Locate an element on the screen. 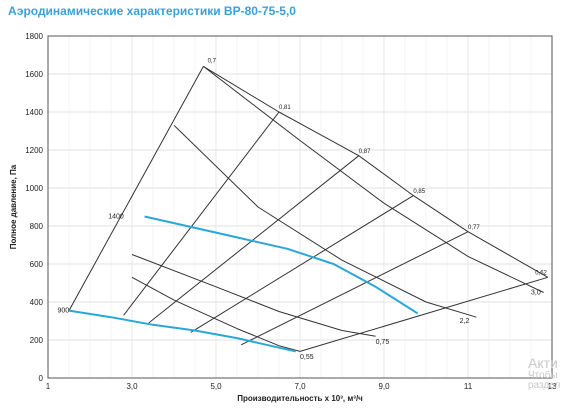  y-tick-label: 1000 is located at coordinates (34, 188).